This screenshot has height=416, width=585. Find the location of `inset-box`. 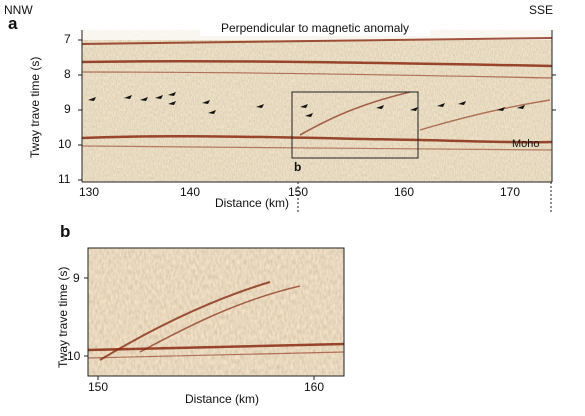

inset-box is located at coordinates (355, 125).